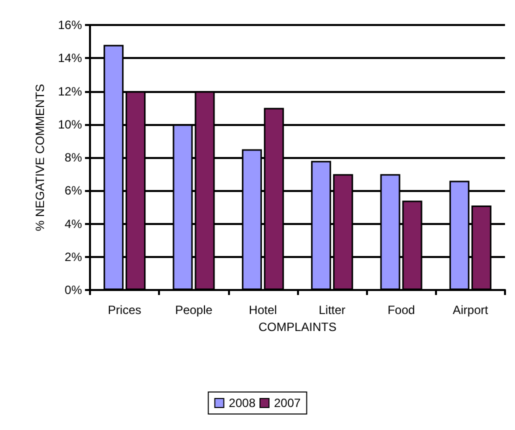  I want to click on y-axis-title: % NEGATIVE COMMENTS, so click(40, 158).